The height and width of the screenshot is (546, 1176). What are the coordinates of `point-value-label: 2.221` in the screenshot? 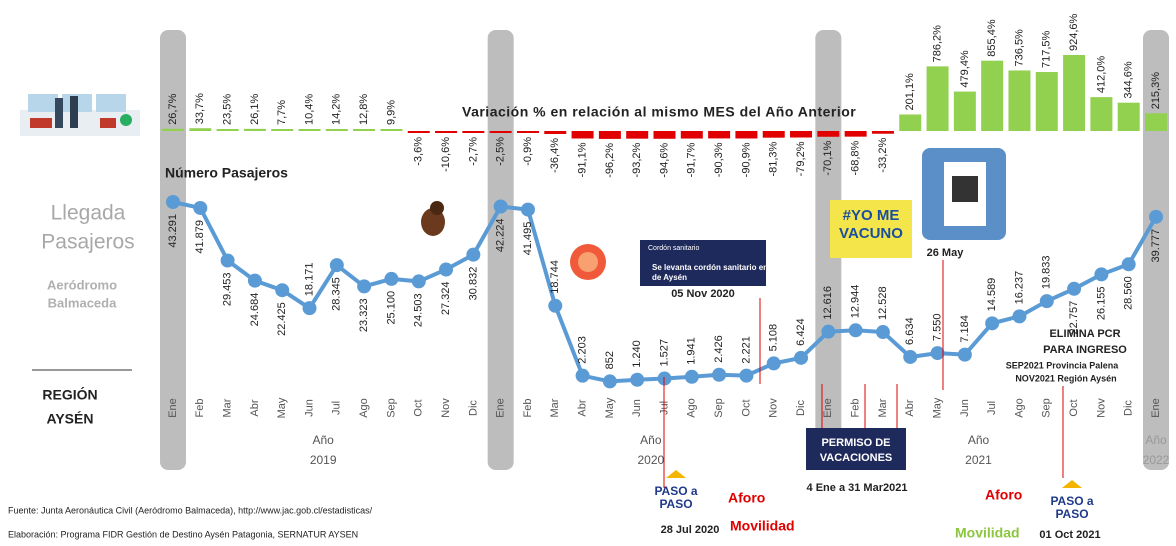 It's located at (746, 350).